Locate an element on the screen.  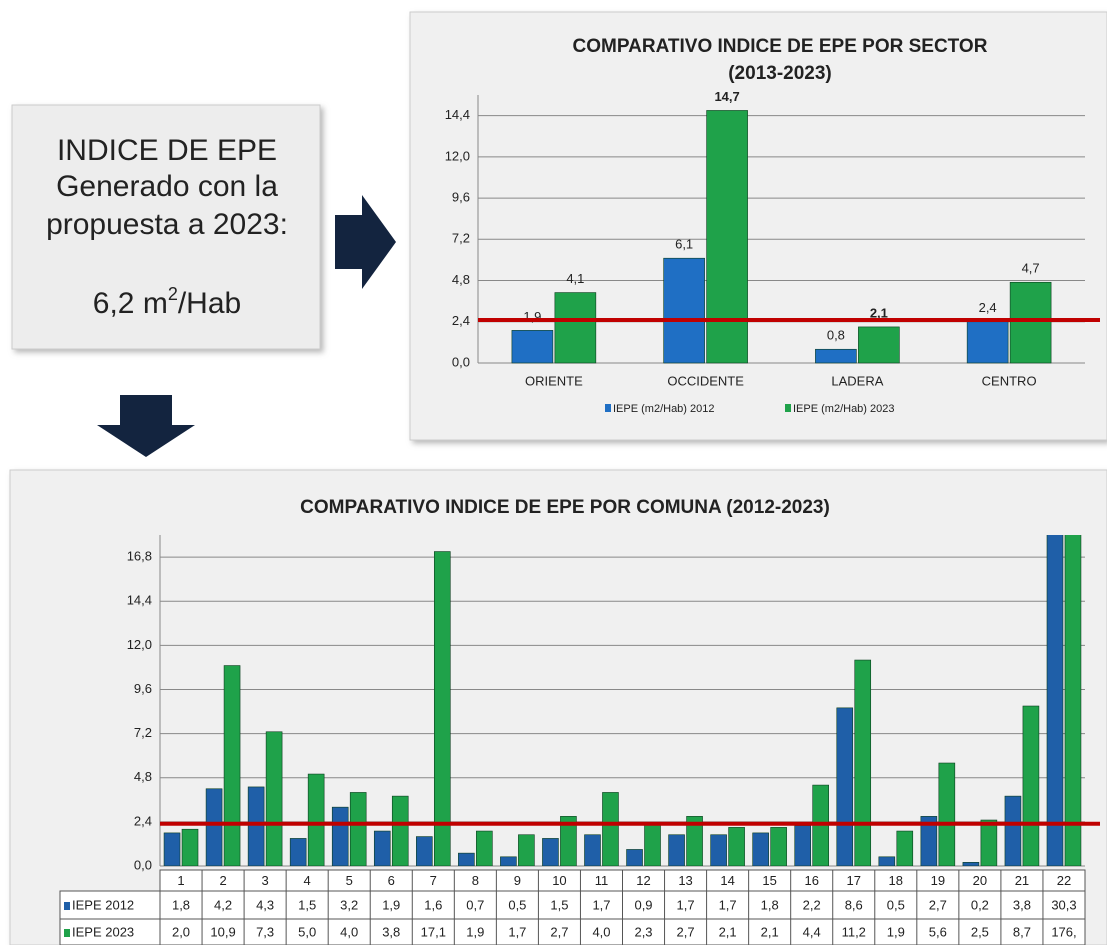
x-tick-label: 16 is located at coordinates (811, 880).